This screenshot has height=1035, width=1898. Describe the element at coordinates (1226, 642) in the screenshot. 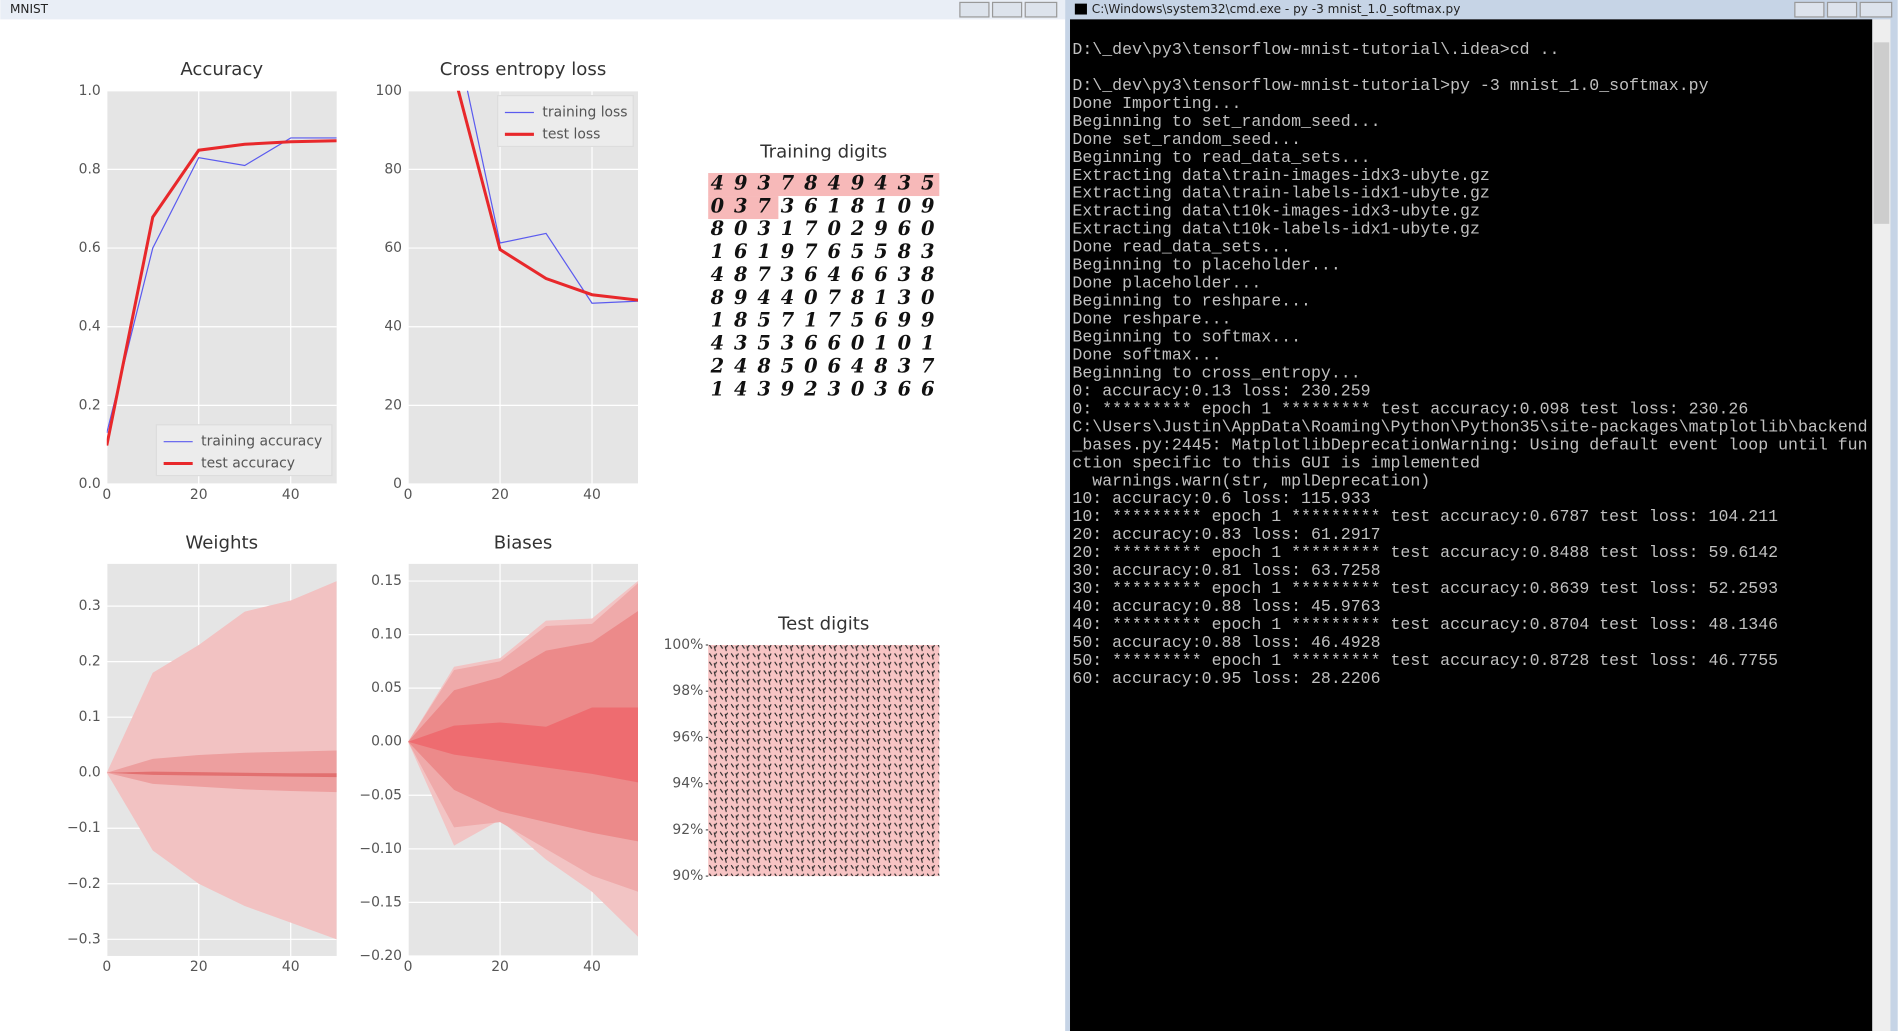

I see `console-line: 50: accuracy:0.88 loss: 46.4928` at that location.